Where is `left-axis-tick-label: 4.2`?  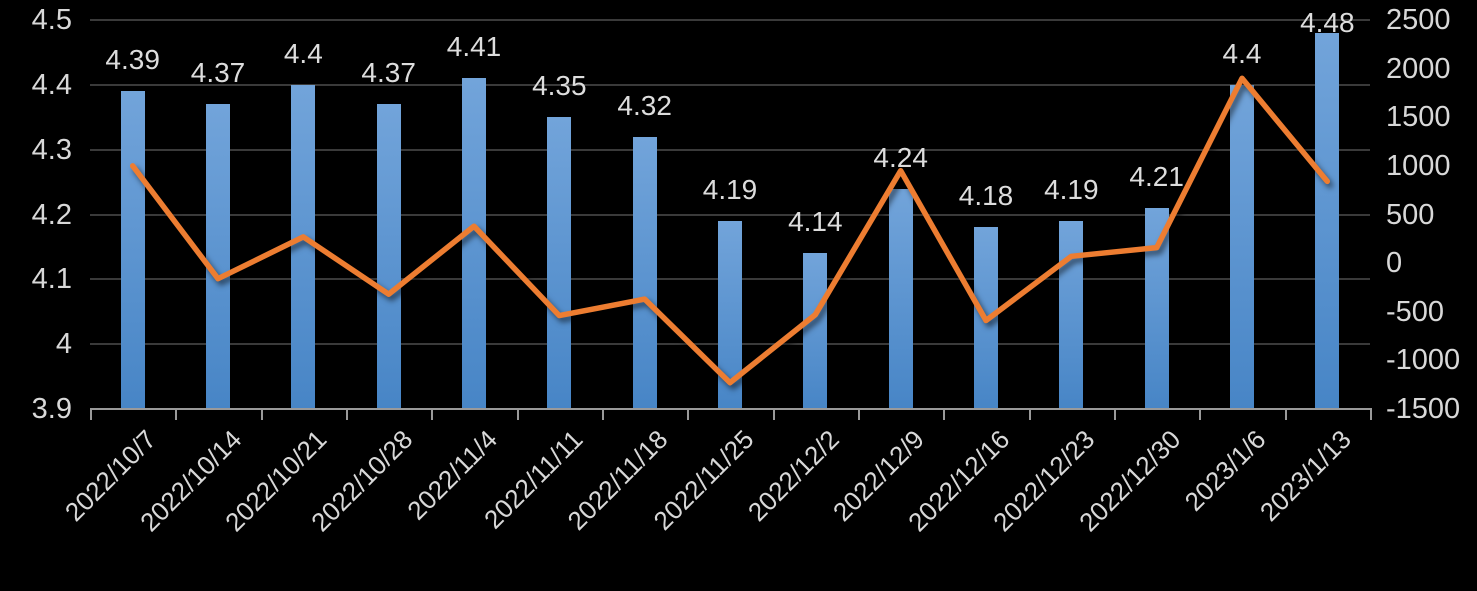 left-axis-tick-label: 4.2 is located at coordinates (51, 214).